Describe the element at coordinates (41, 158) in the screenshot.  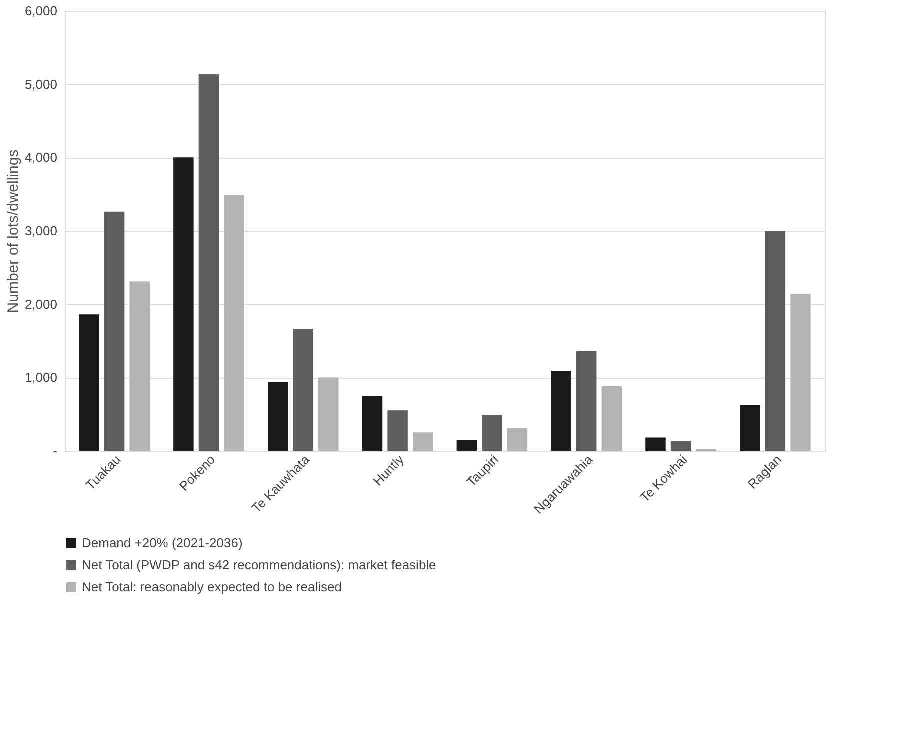
I see `y-tick-label: 4,000` at that location.